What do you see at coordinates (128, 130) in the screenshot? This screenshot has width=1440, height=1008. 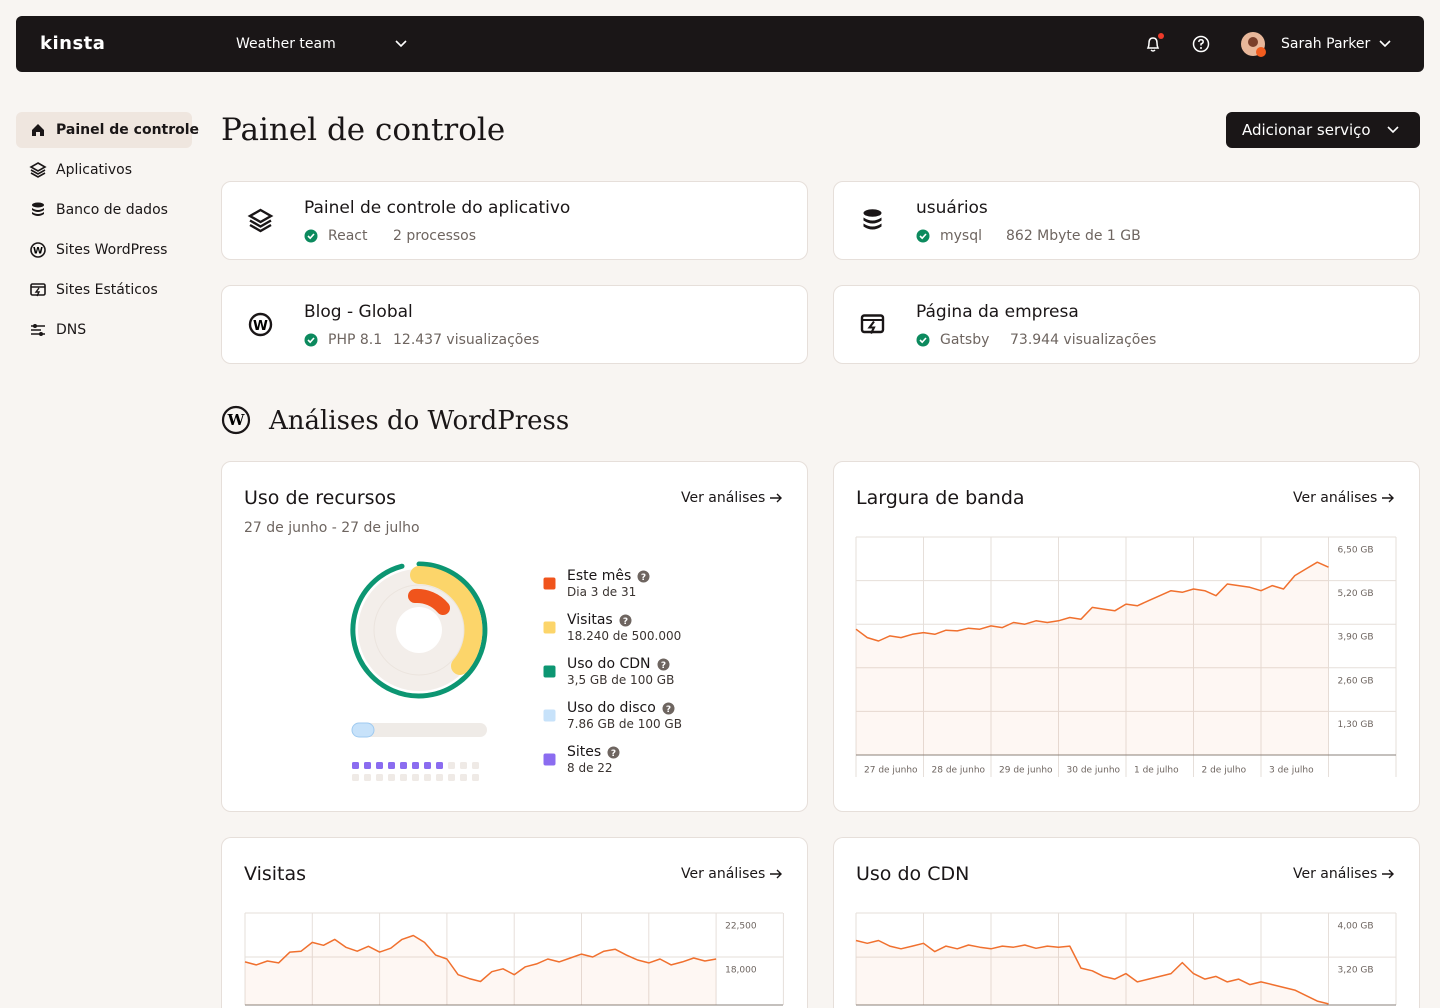 I see `nav-item: Painel de controle` at bounding box center [128, 130].